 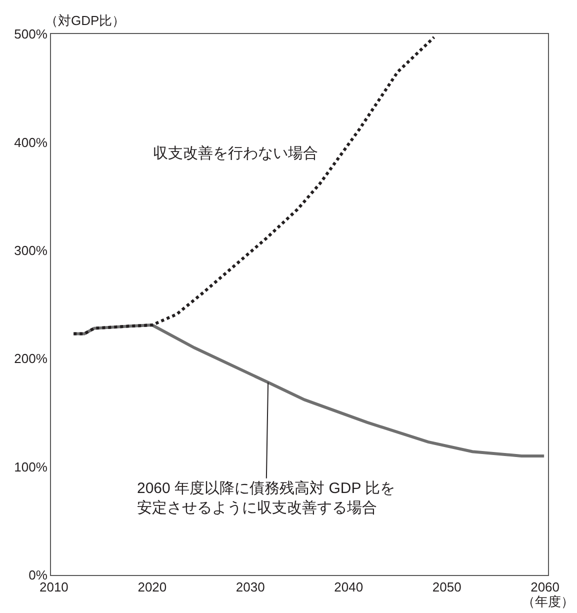 I want to click on series-label: 収支改善を行わない場合, so click(x=235, y=153).